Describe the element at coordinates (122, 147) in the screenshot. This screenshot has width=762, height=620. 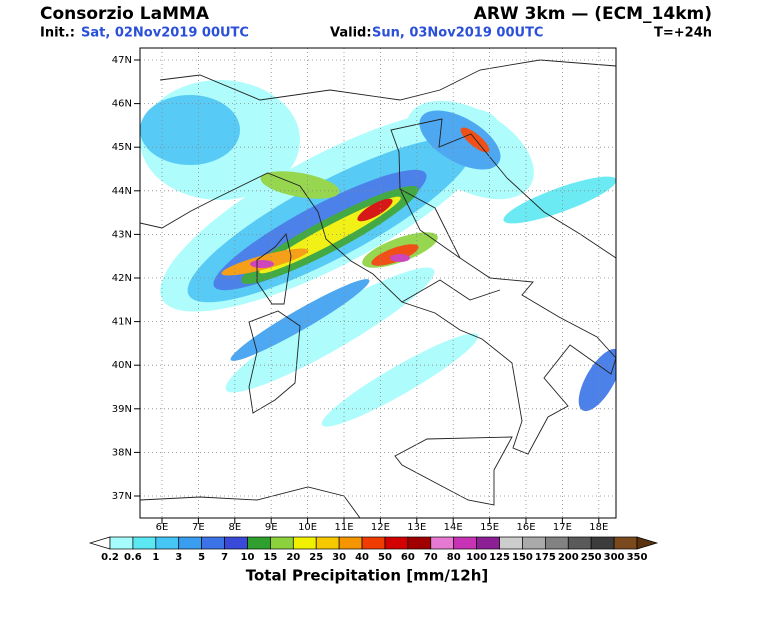
I see `lat-label: 45N` at that location.